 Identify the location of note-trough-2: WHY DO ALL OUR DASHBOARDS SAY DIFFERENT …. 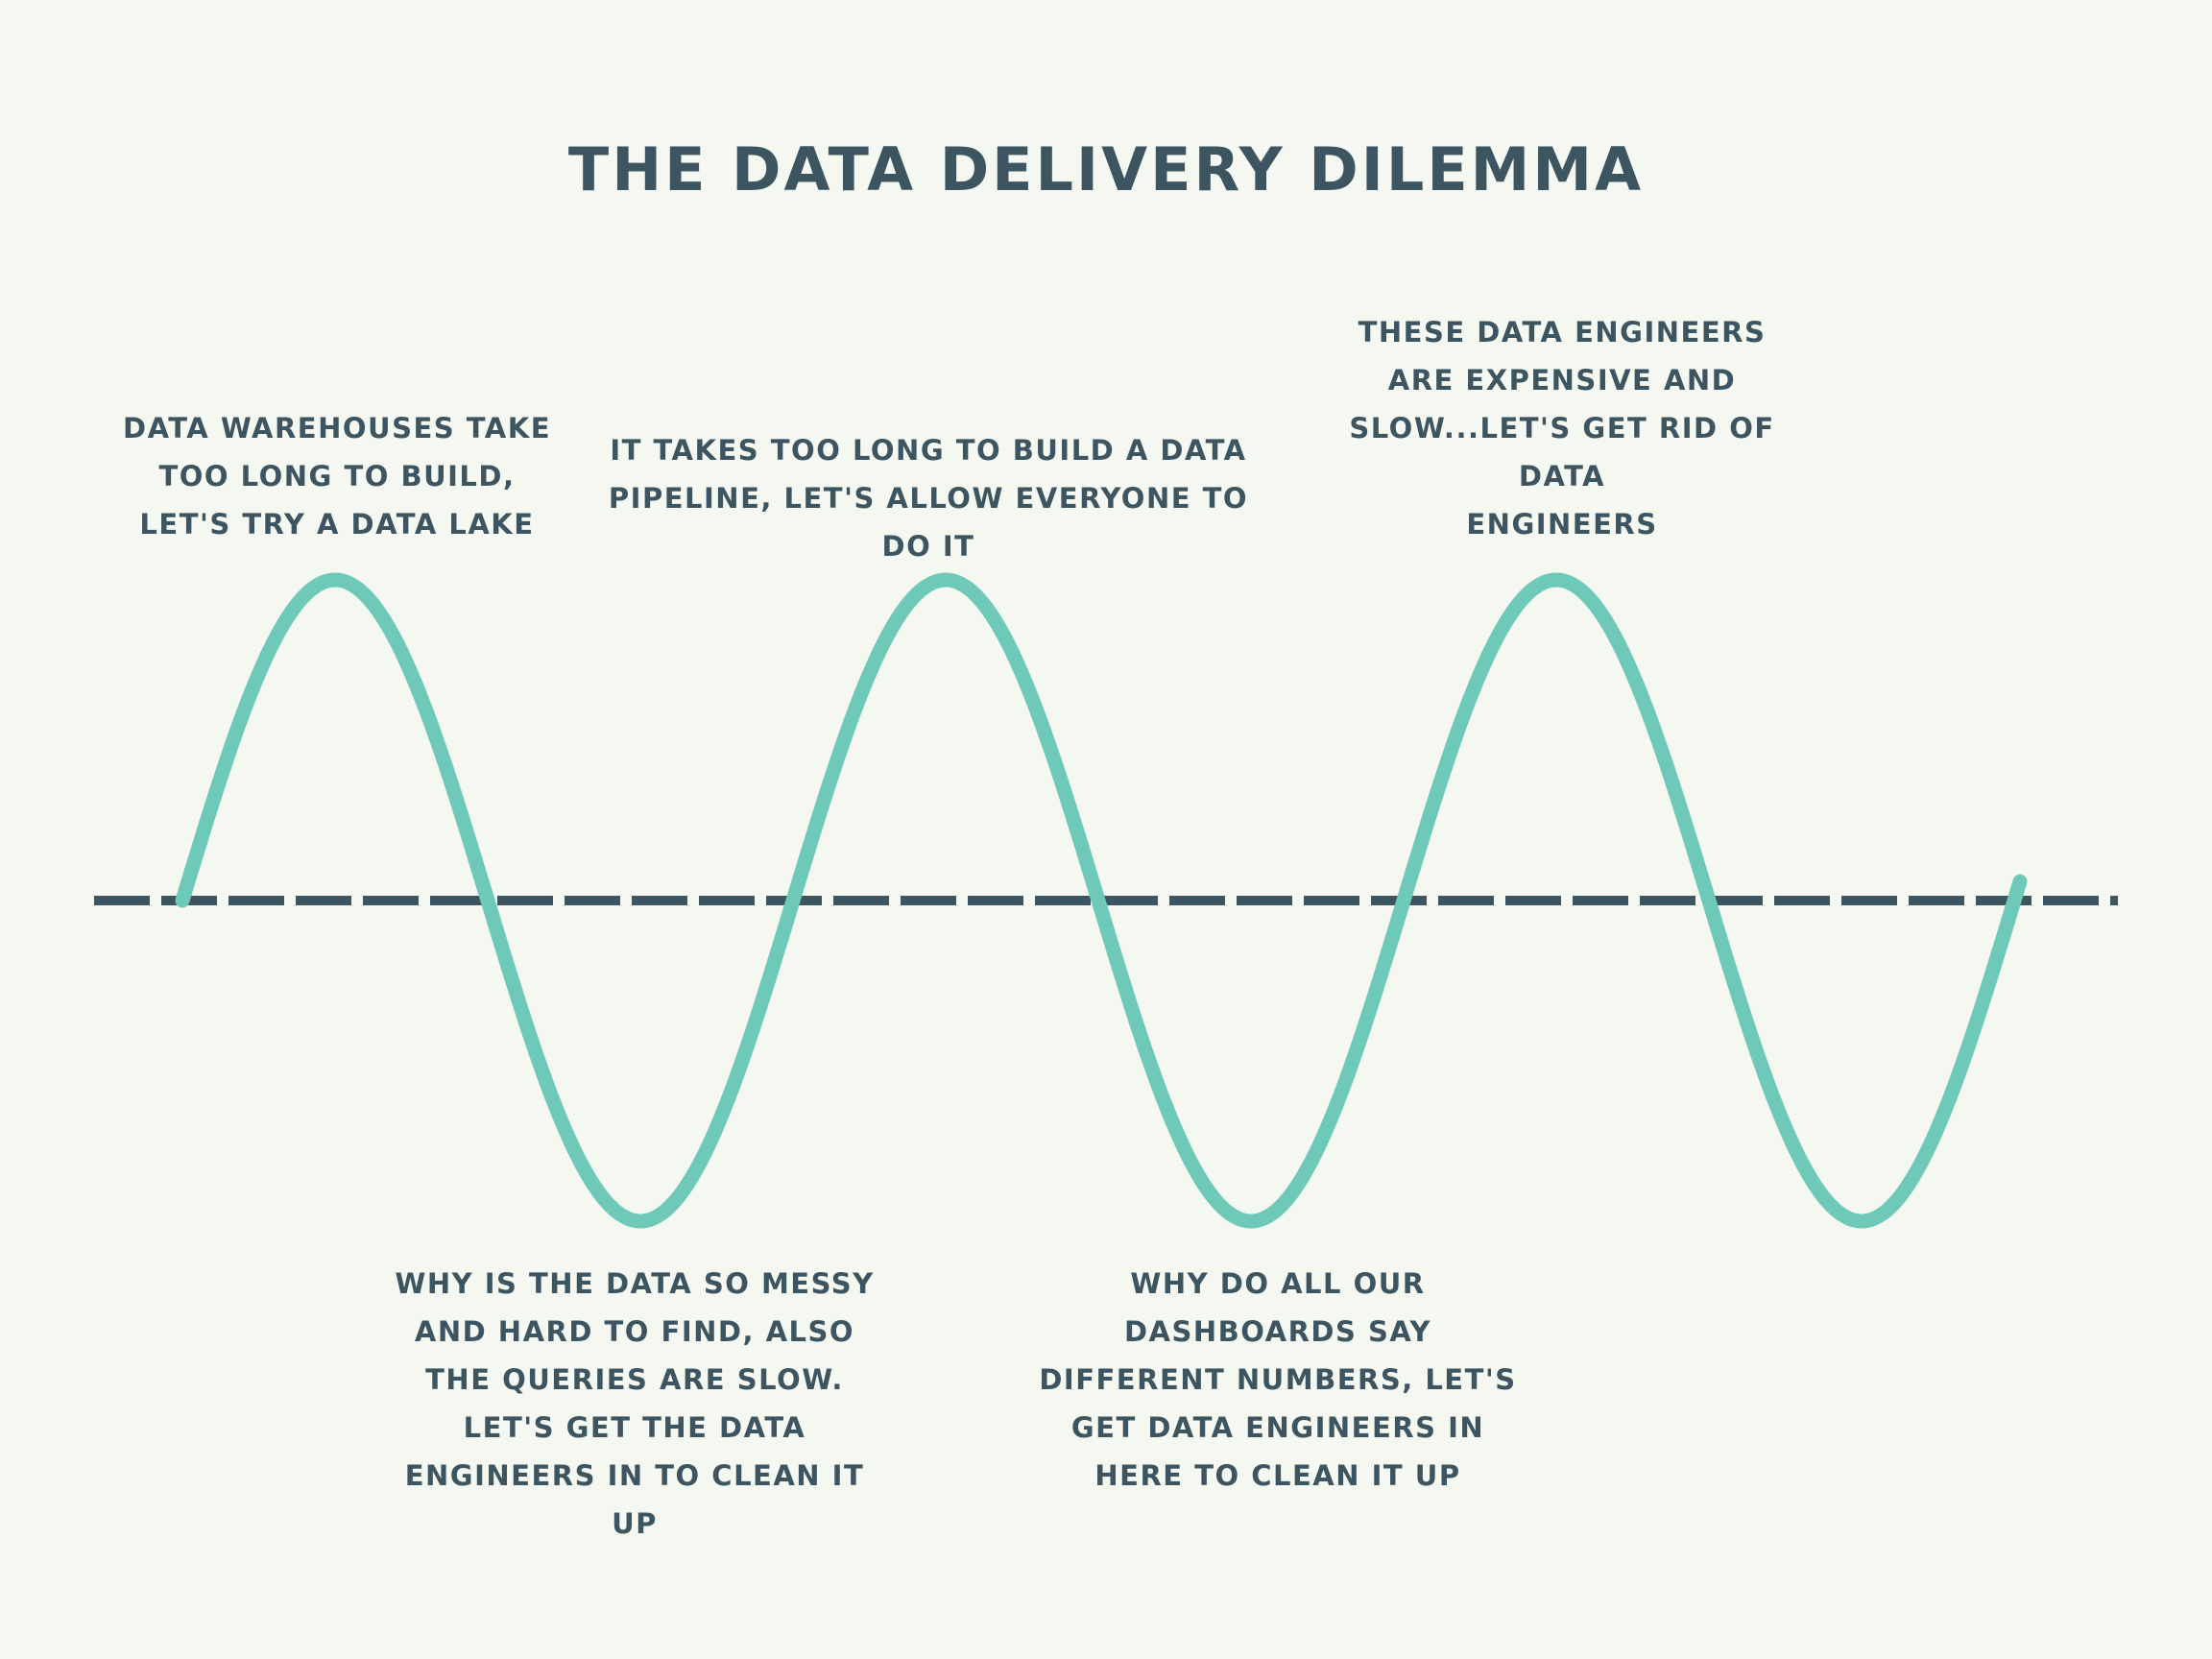
(1278, 1379).